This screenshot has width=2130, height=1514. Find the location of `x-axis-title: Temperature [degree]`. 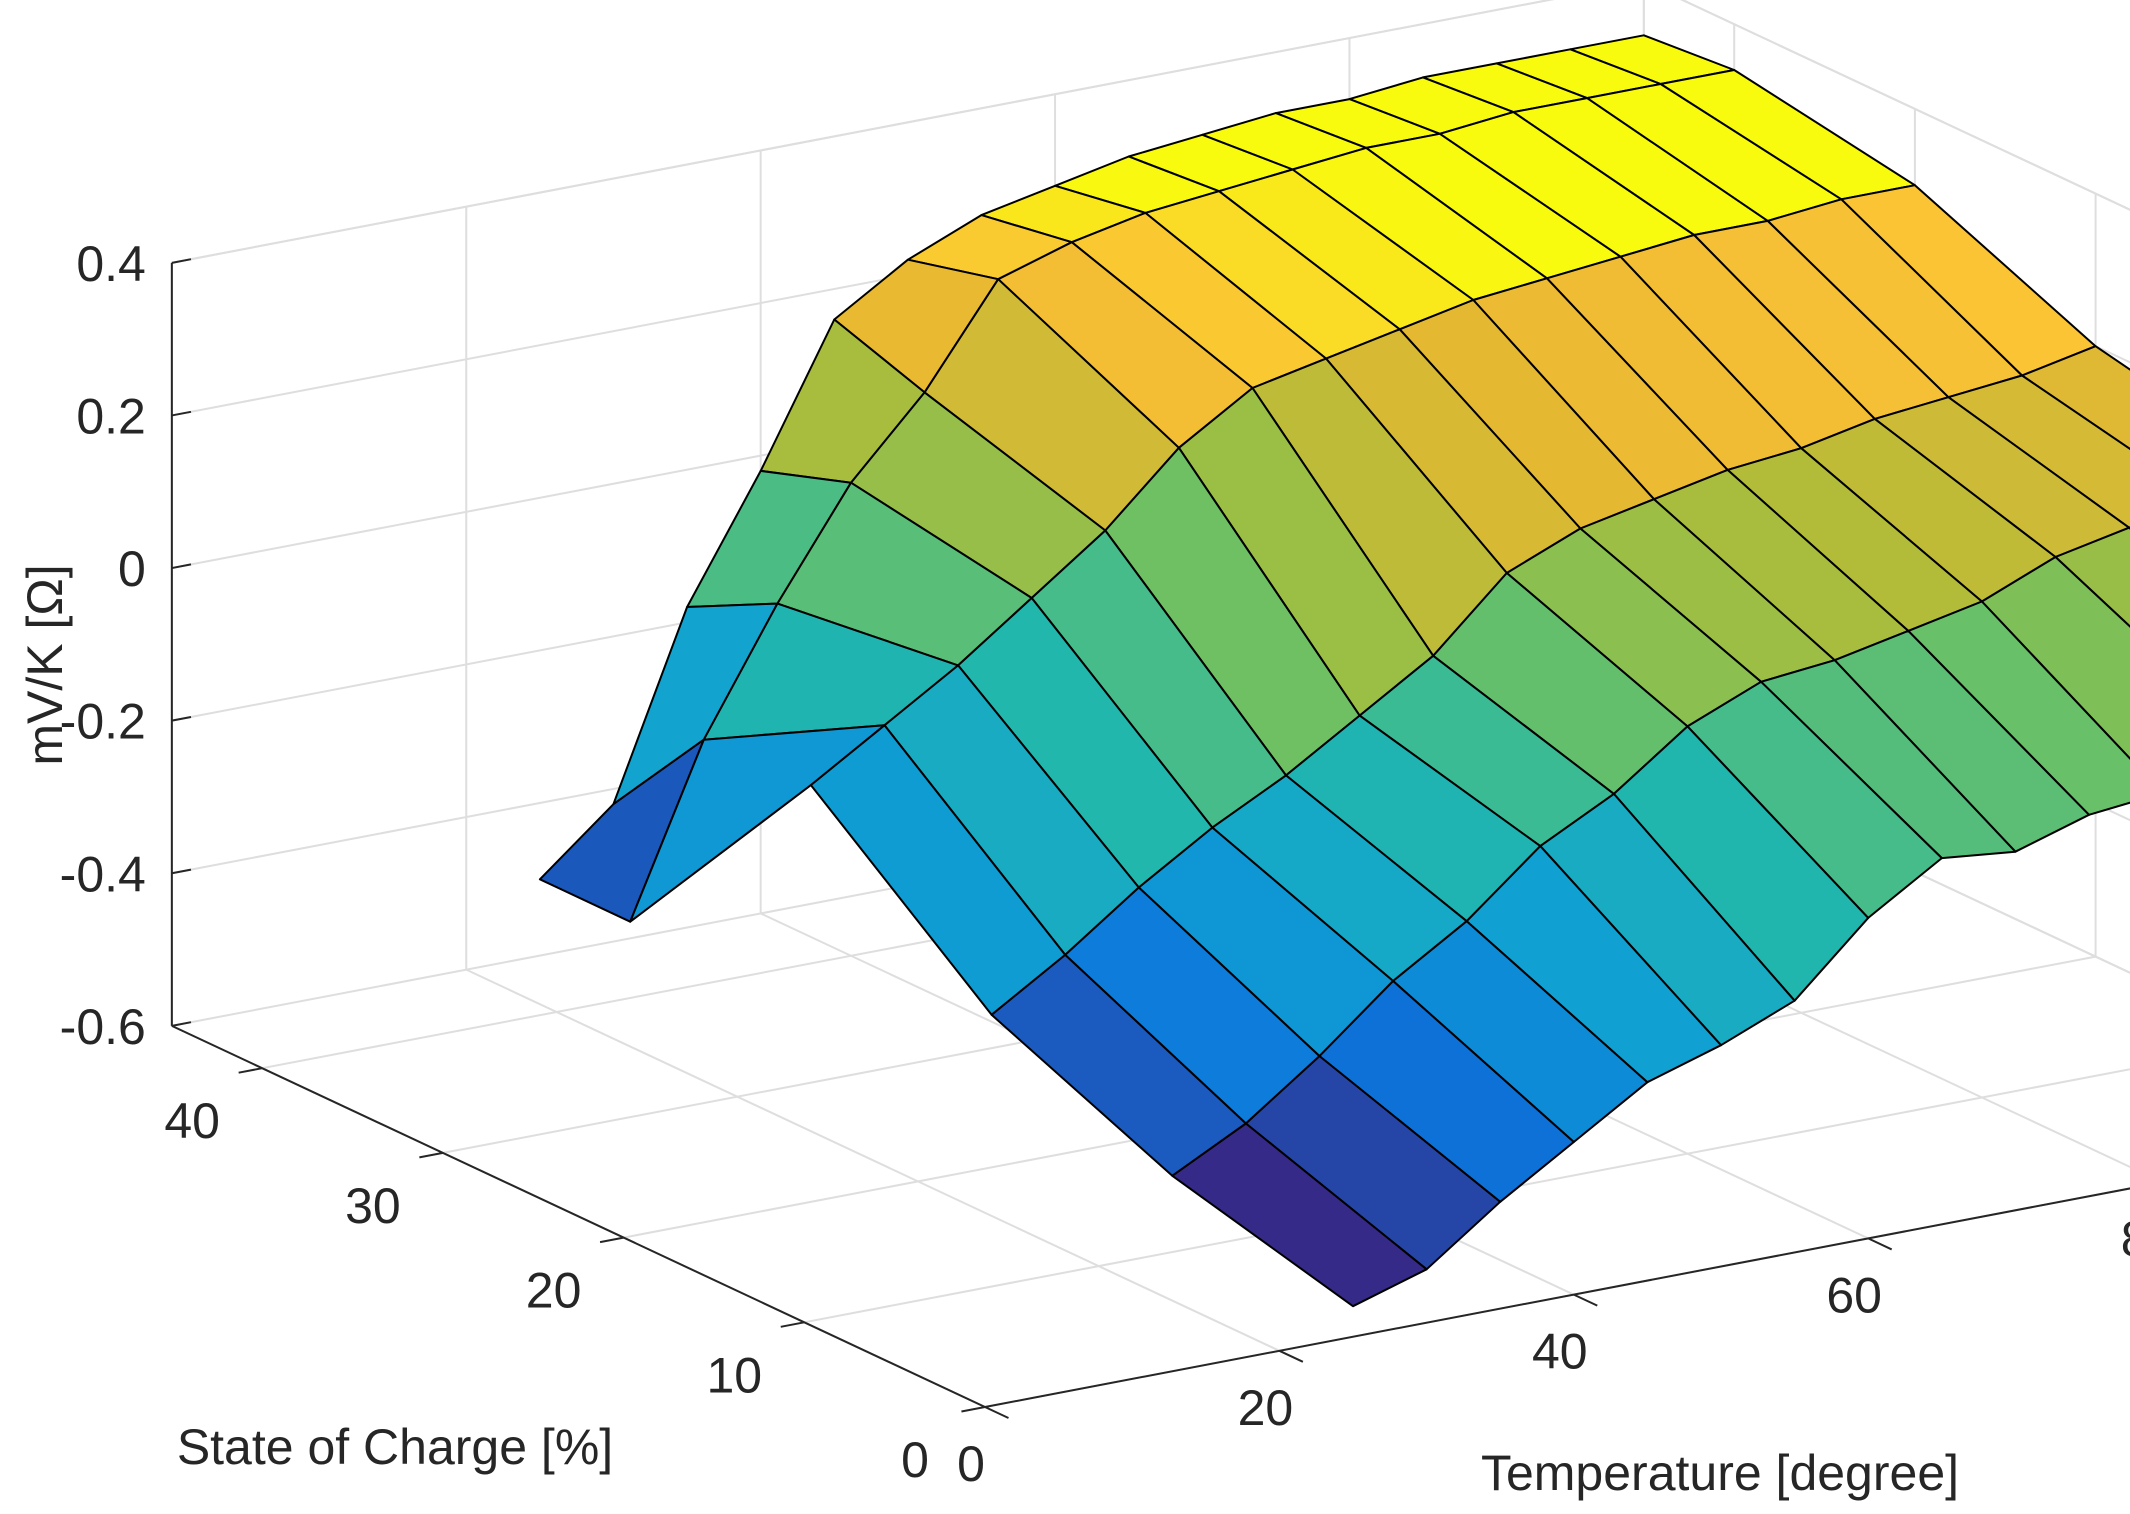

x-axis-title: Temperature [degree] is located at coordinates (1720, 1473).